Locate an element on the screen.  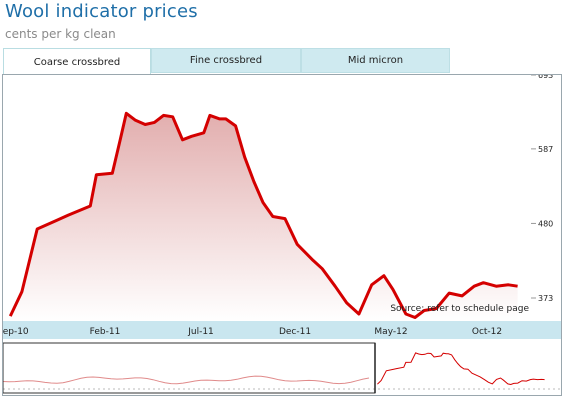
x-tick-label: Oct-12 is located at coordinates (487, 332).